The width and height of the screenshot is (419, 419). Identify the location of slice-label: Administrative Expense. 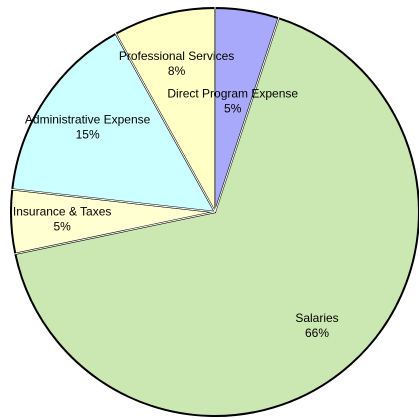
(88, 119).